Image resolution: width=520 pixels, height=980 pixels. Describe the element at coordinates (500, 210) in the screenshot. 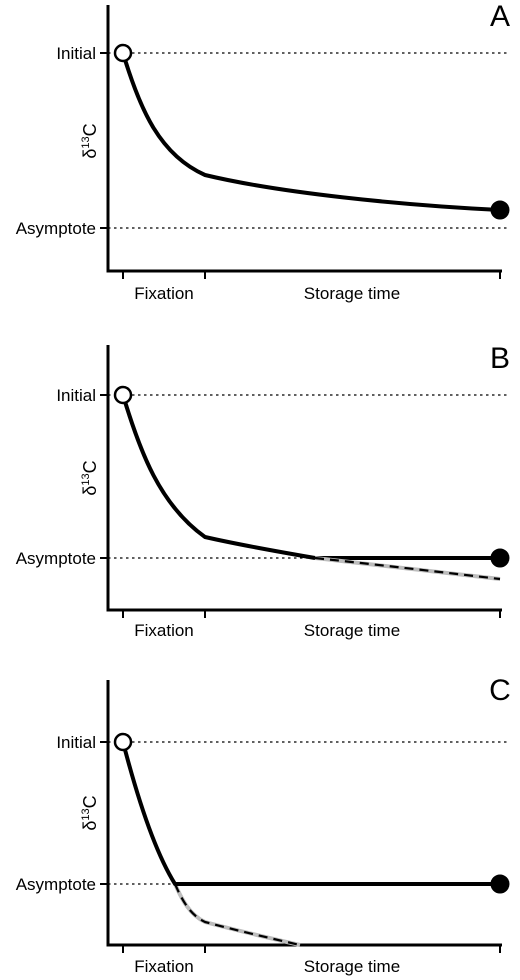

I see `panel-a-marker-final` at that location.